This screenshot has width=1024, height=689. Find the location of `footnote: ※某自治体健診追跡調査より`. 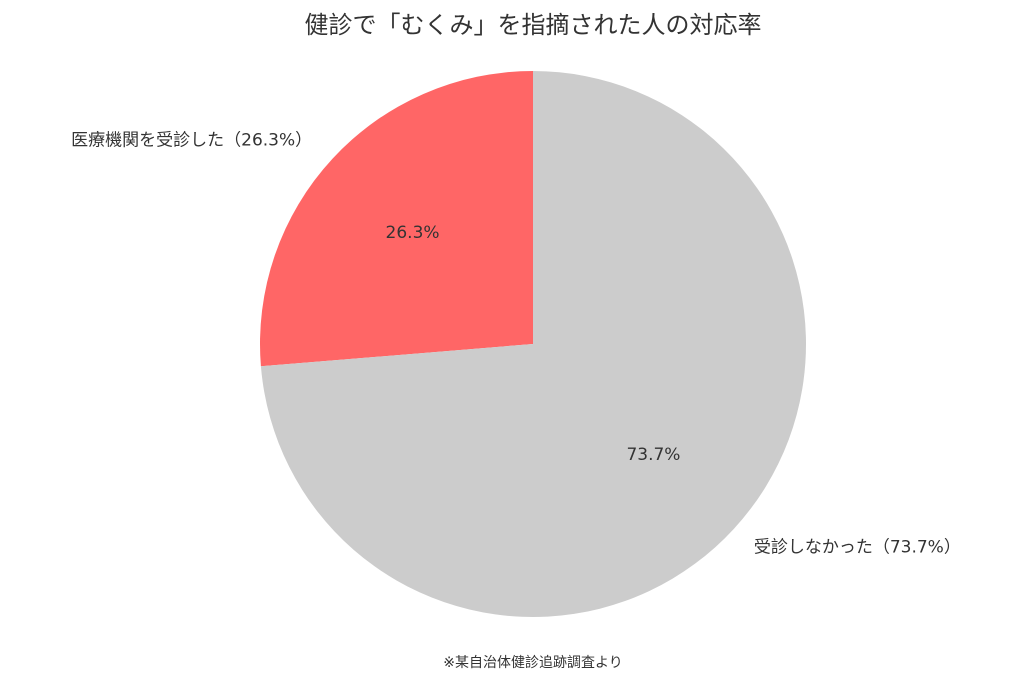

footnote: ※某自治体健診追跡調査より is located at coordinates (532, 663).